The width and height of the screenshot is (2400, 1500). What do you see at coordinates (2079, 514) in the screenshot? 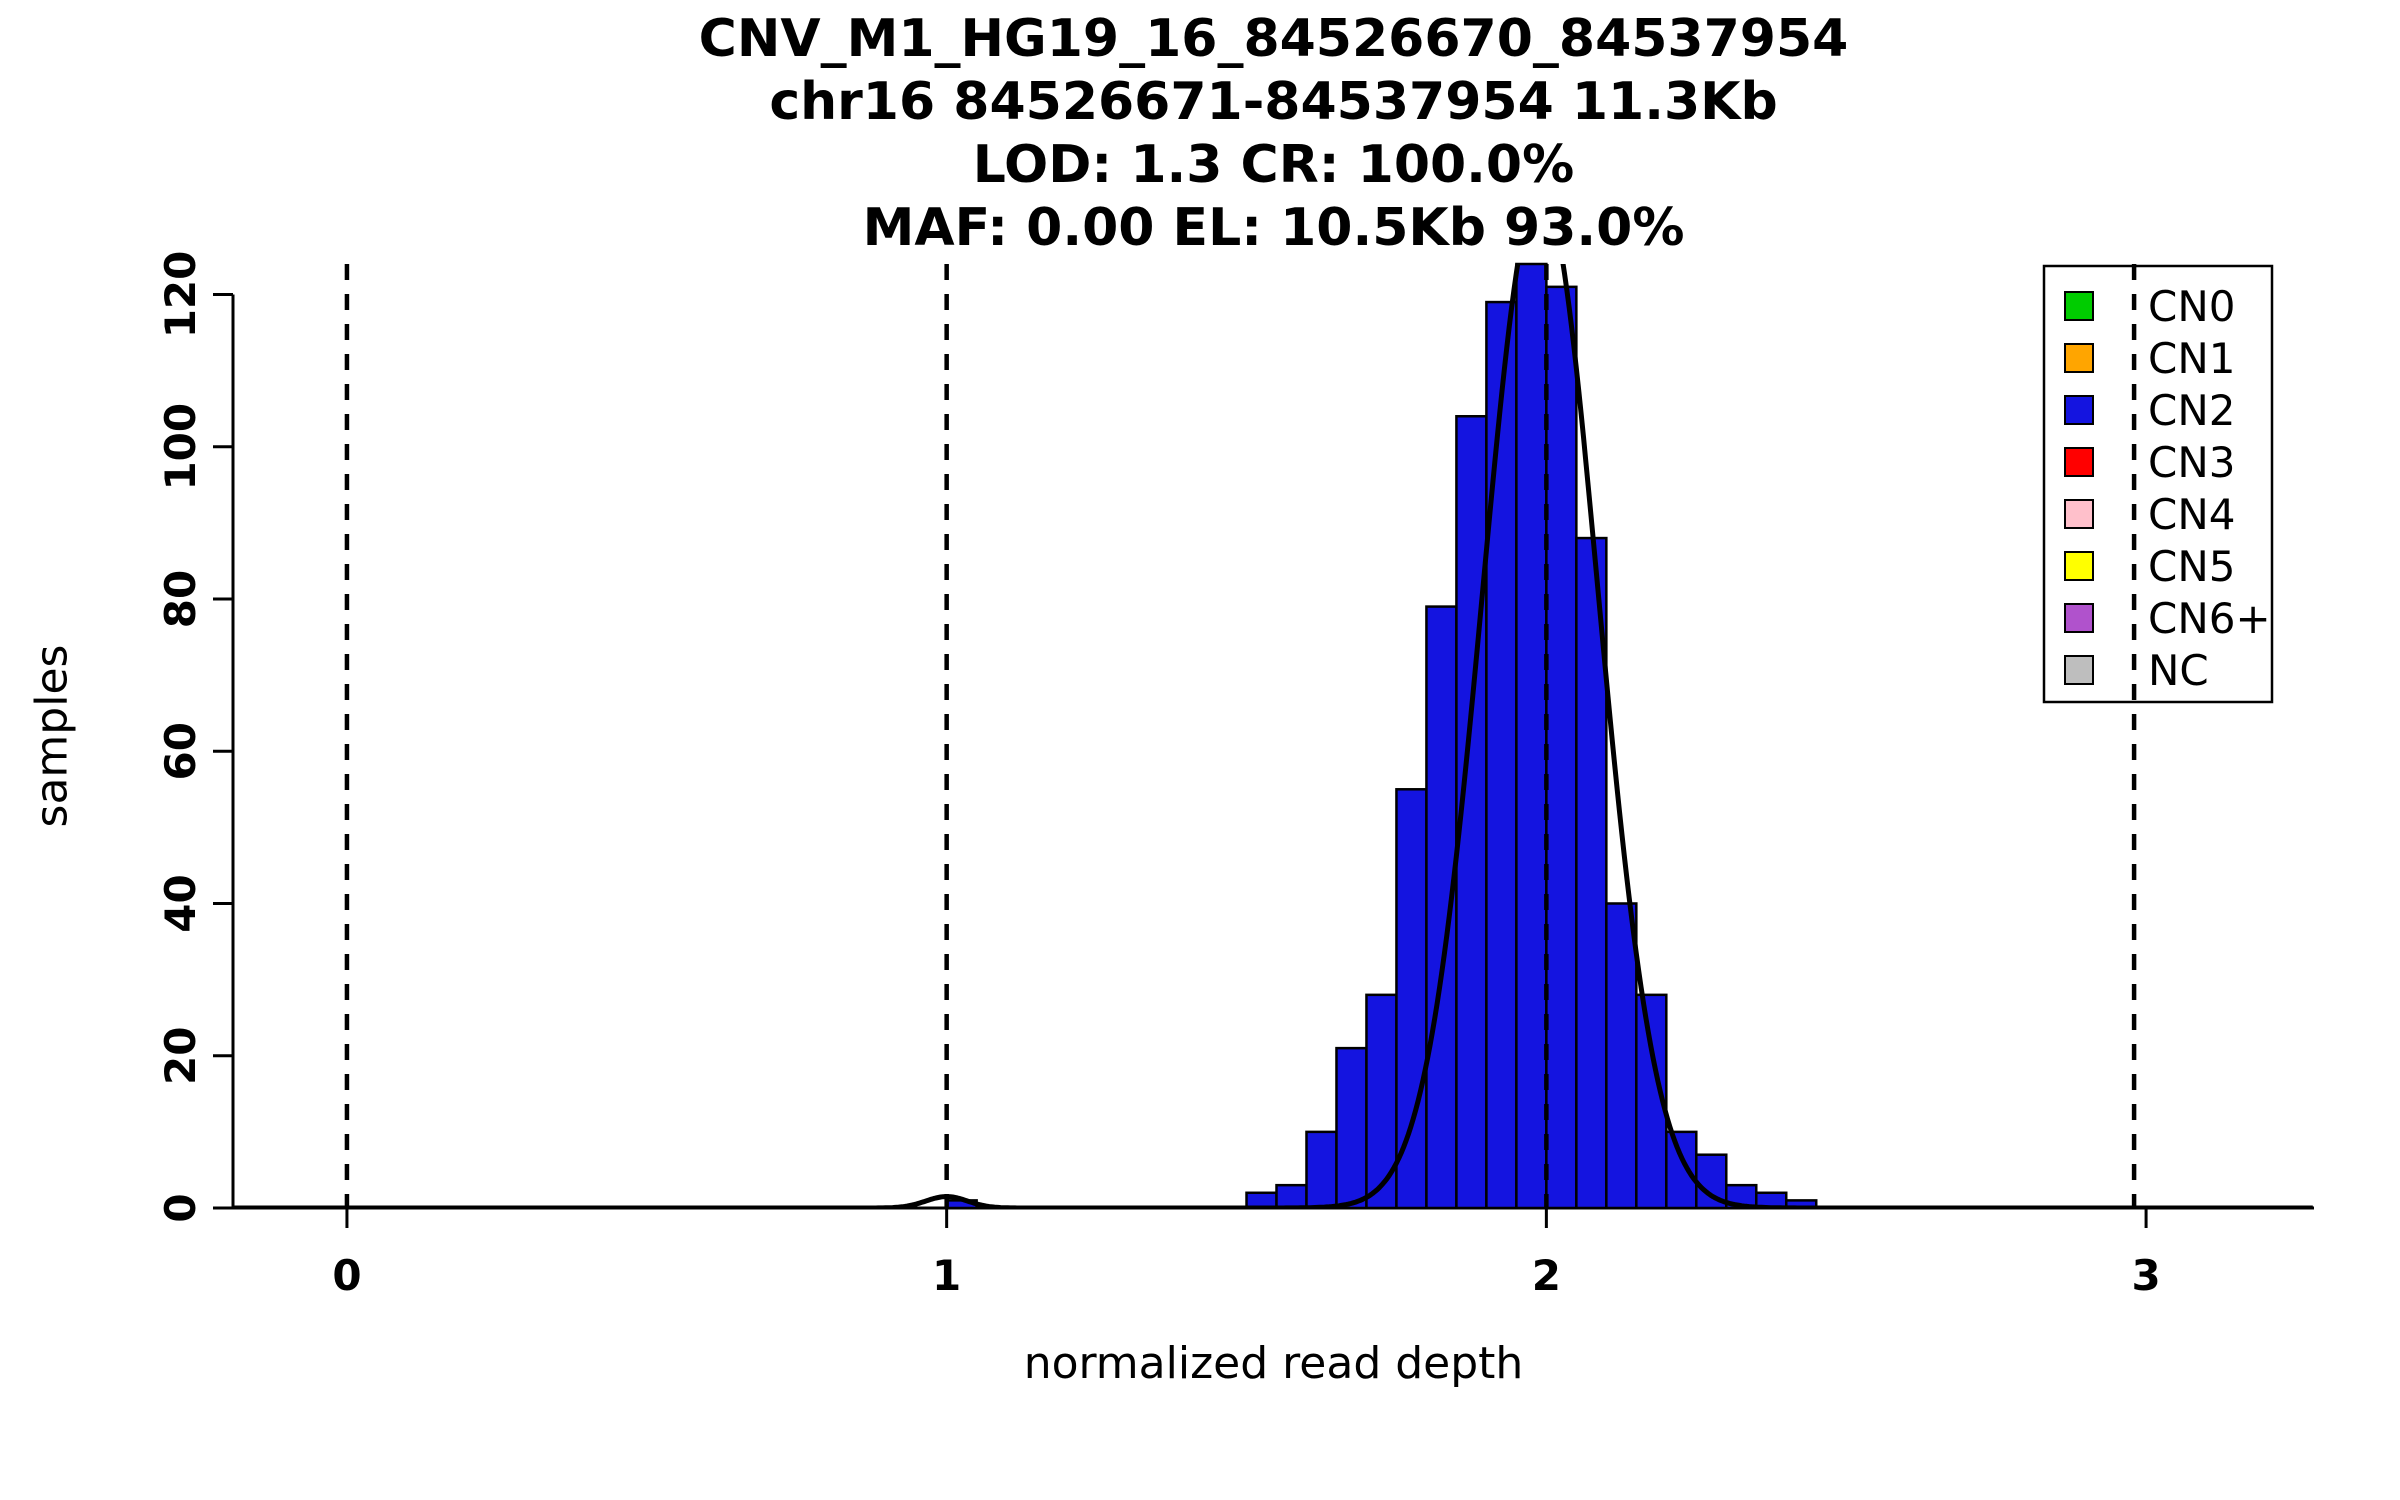
I see `legend-swatch-cn4` at bounding box center [2079, 514].